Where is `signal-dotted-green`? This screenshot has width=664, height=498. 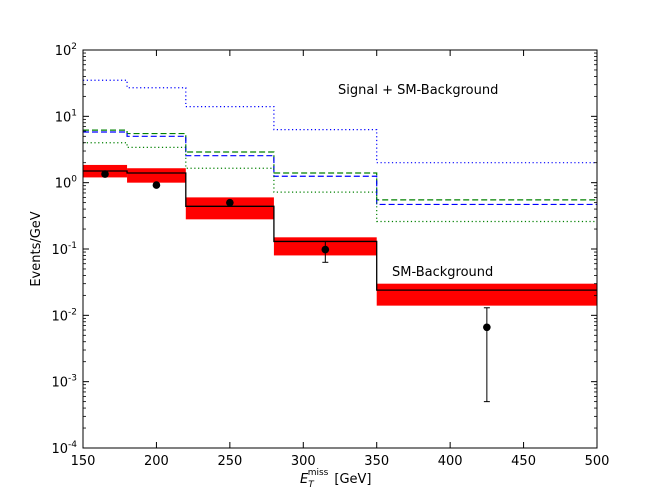 signal-dotted-green is located at coordinates (340, 182).